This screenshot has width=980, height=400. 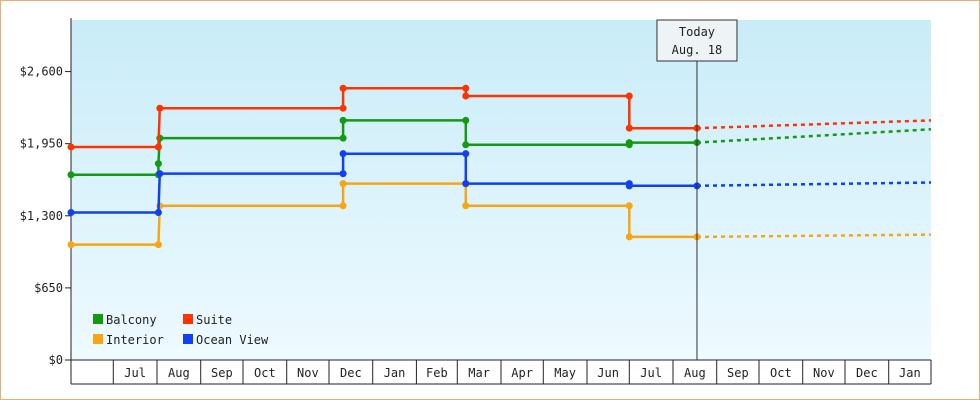 What do you see at coordinates (56, 360) in the screenshot?
I see `y-tick-label: $0` at bounding box center [56, 360].